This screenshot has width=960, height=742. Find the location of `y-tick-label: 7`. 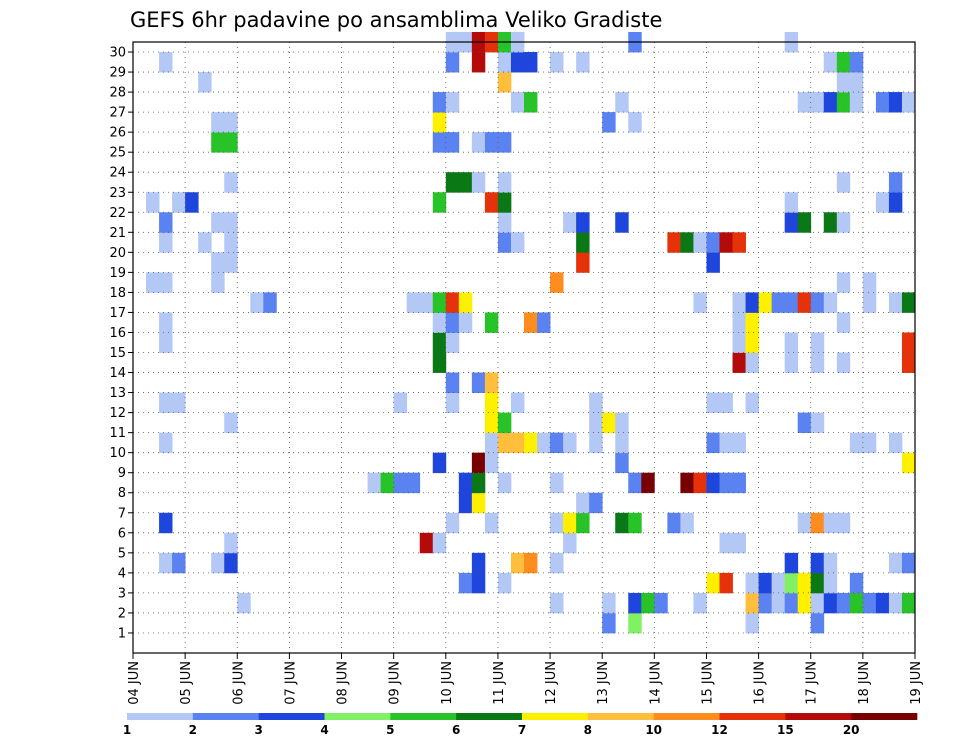

y-tick-label: 7 is located at coordinates (122, 513).